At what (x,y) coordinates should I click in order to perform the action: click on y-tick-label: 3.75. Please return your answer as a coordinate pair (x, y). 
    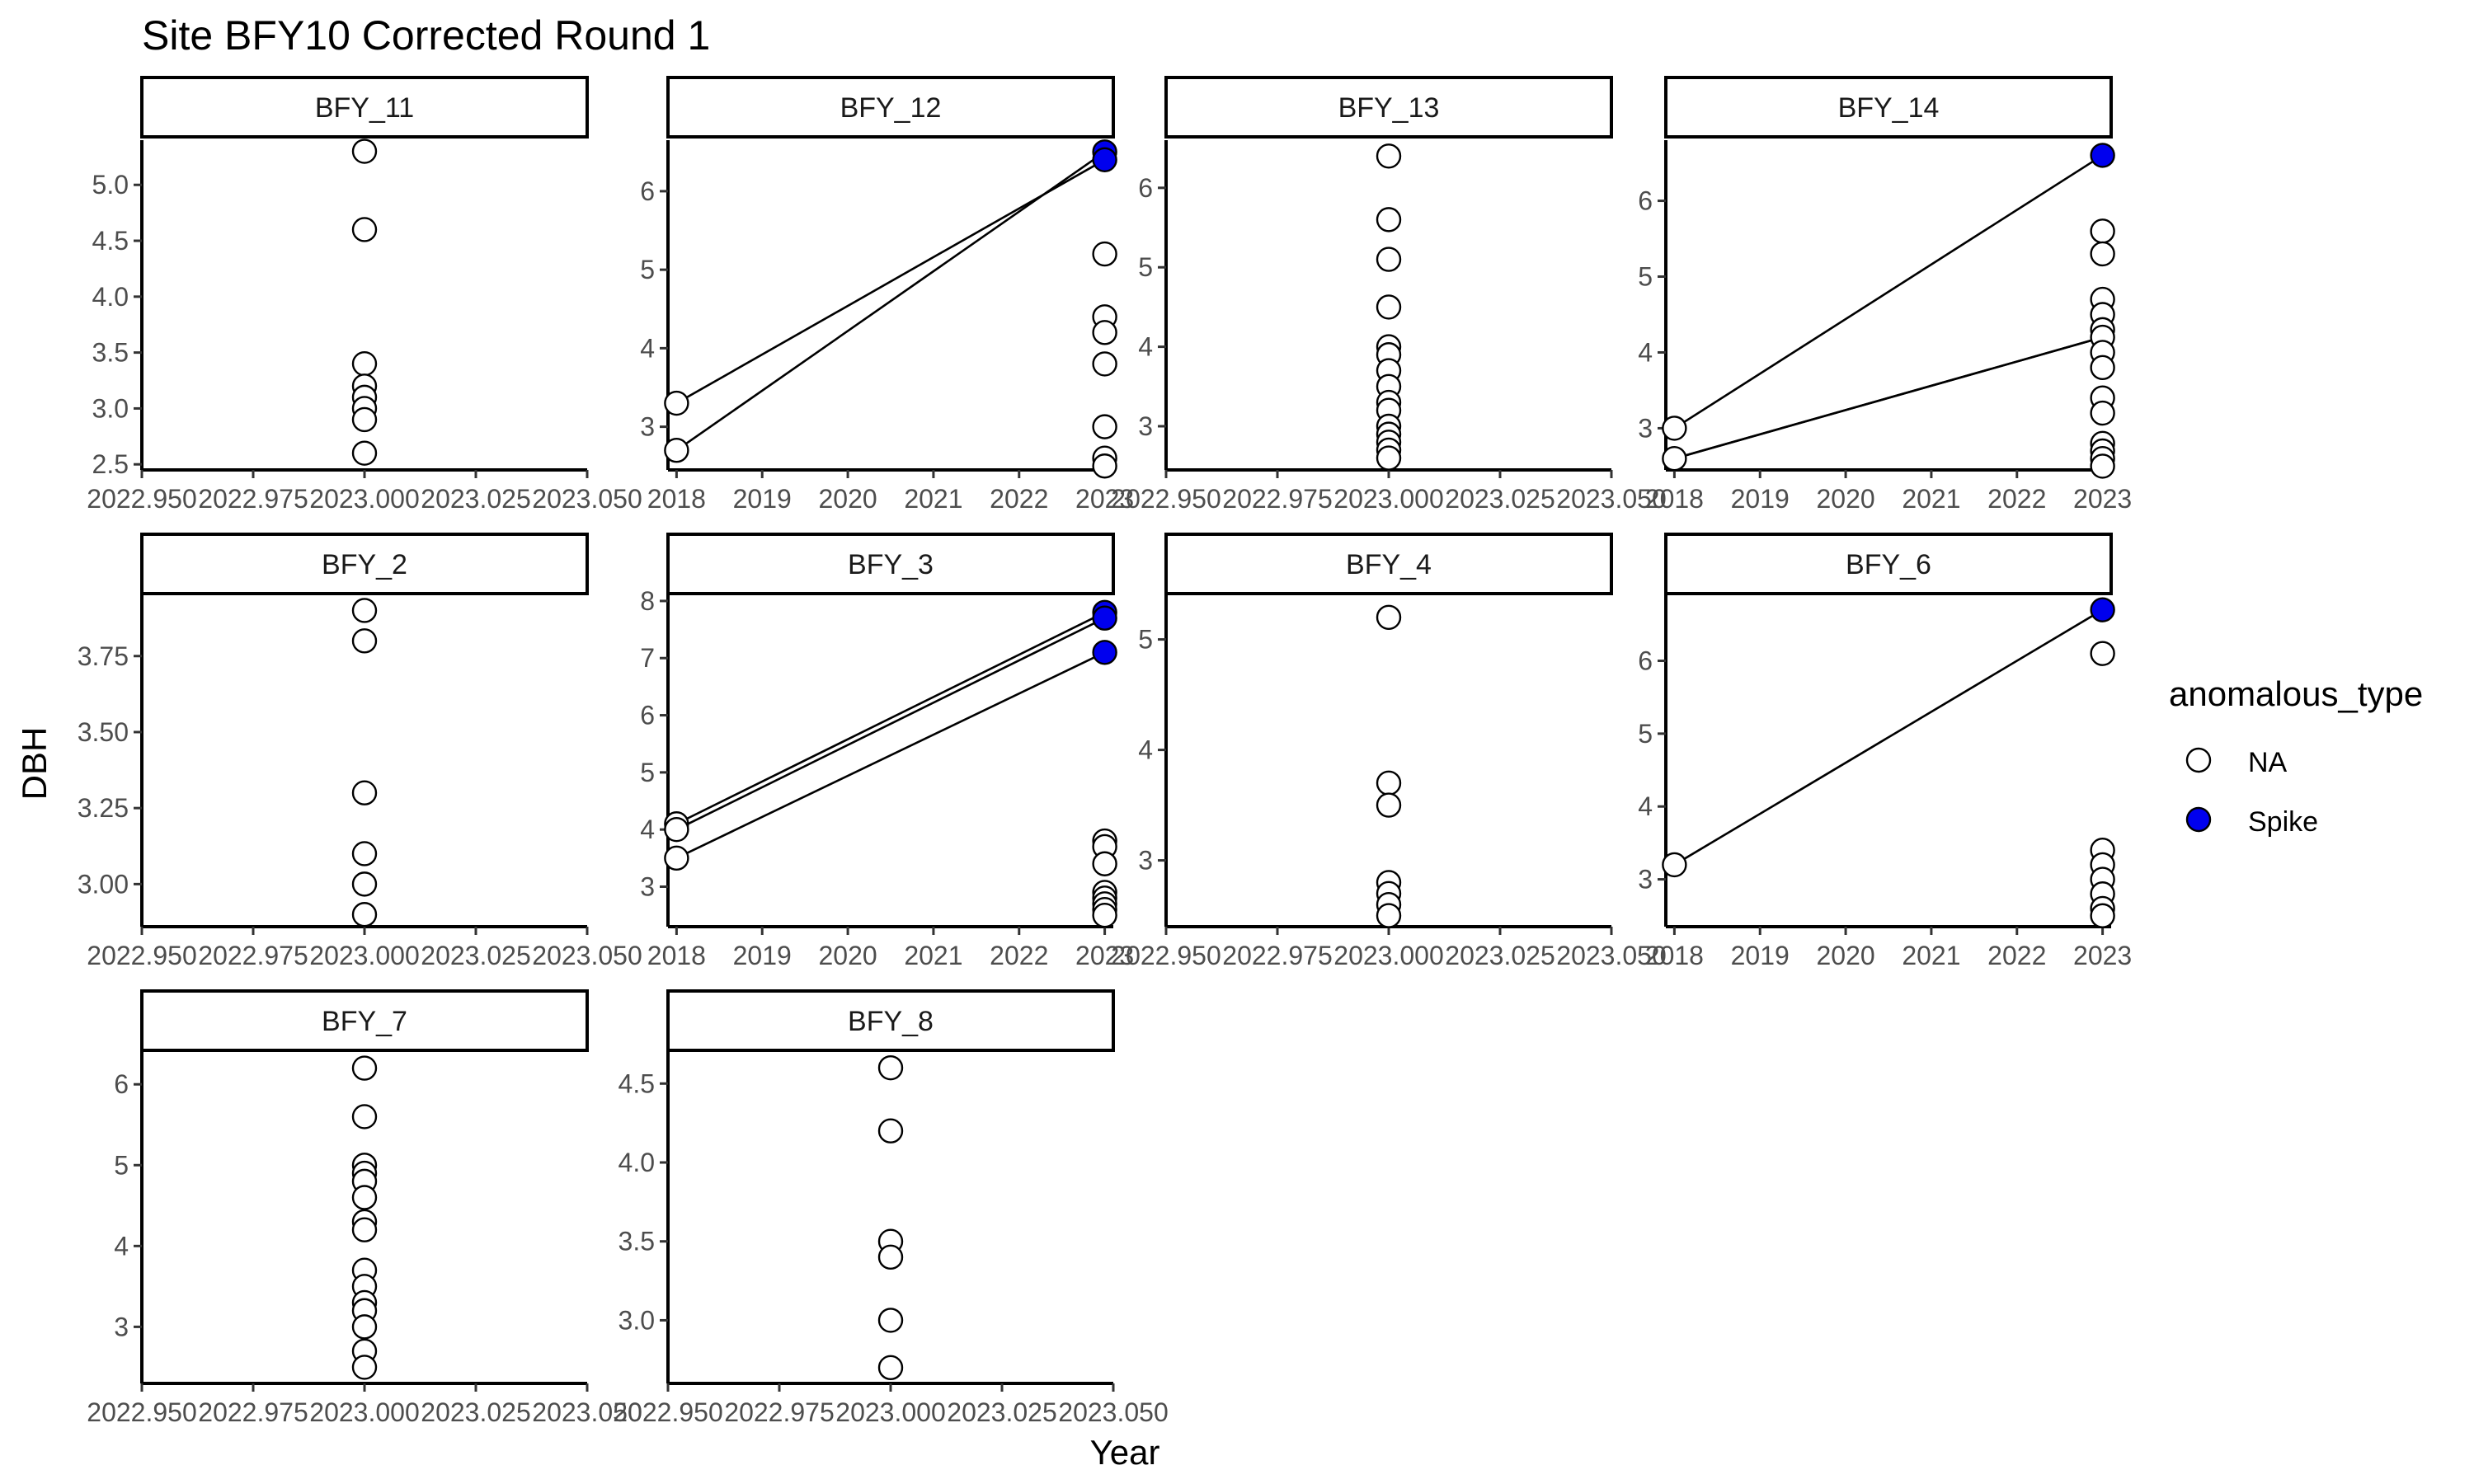
    Looking at the image, I should click on (103, 656).